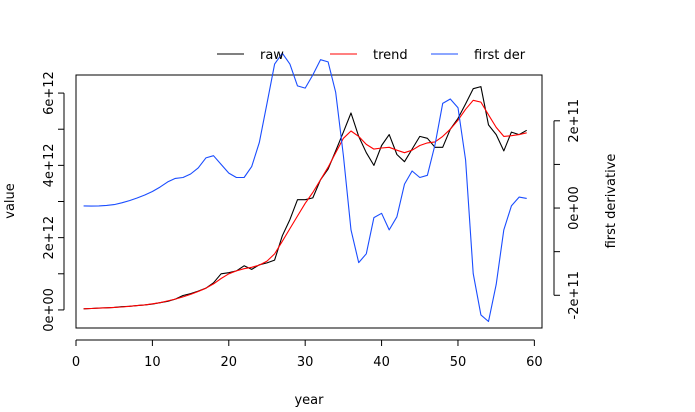 The width and height of the screenshot is (695, 412). I want to click on y2-tick-label: -2e+11, so click(574, 295).